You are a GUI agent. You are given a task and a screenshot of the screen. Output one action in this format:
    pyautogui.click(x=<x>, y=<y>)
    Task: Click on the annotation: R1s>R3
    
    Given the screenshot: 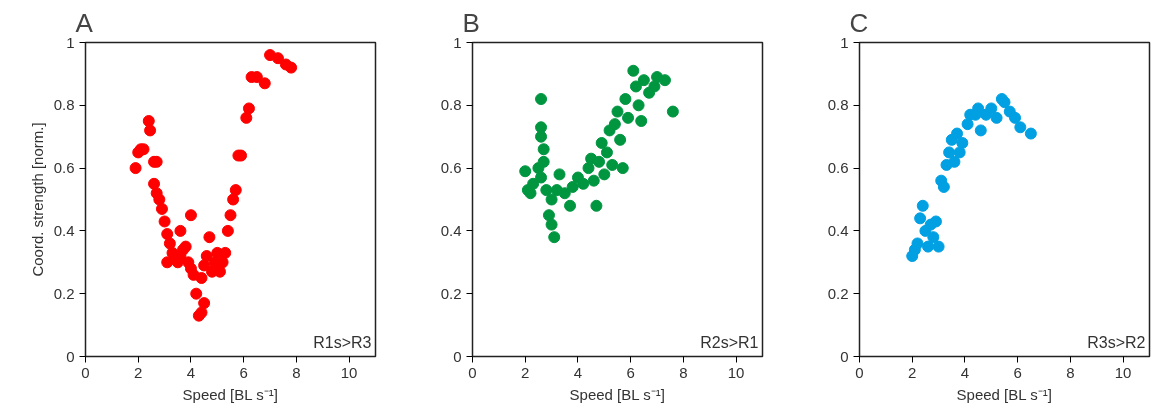 What is the action you would take?
    pyautogui.click(x=342, y=342)
    